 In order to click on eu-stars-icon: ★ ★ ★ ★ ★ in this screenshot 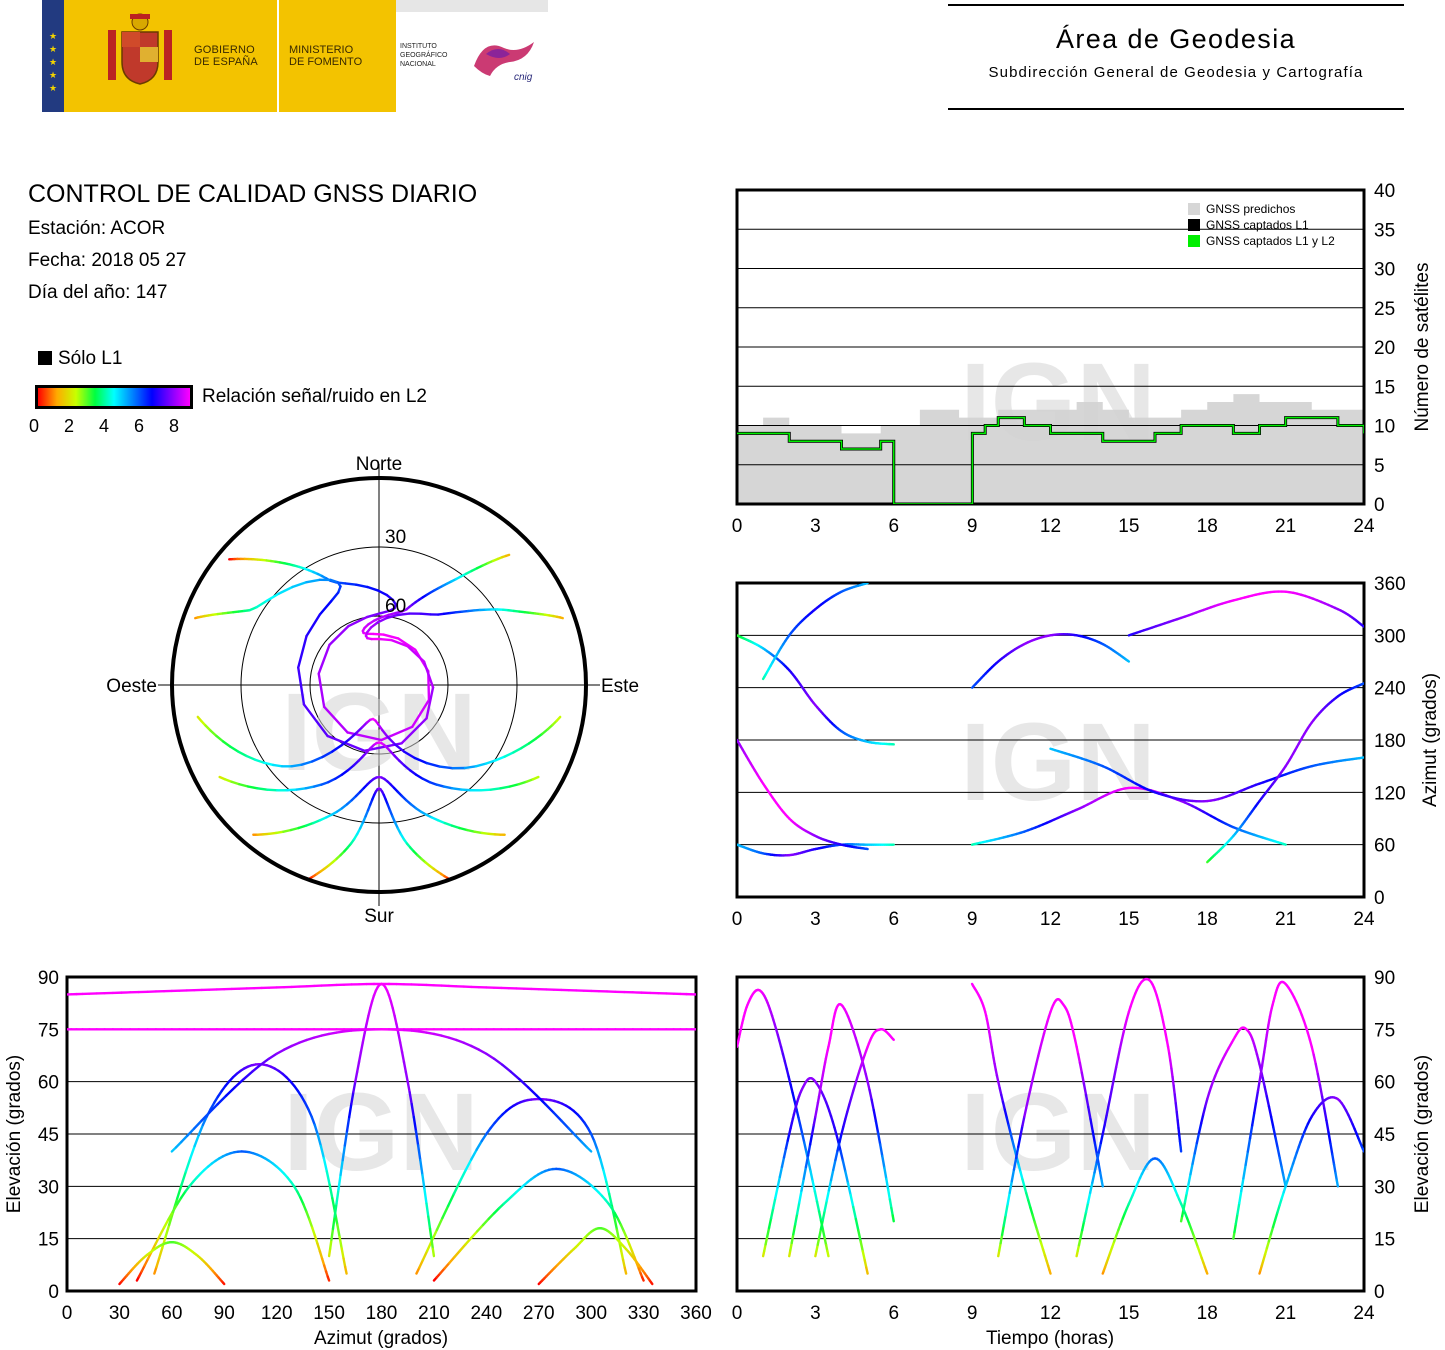, I will do `click(53, 62)`.